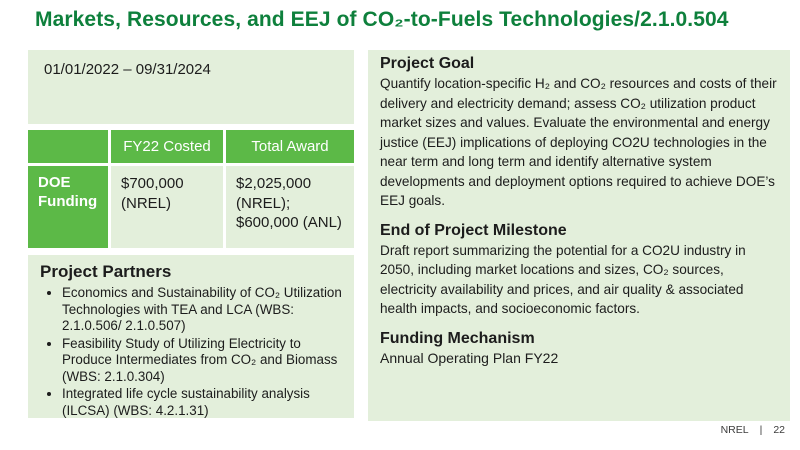  I want to click on table-row-header-doe-funding: DOE Funding, so click(68, 207).